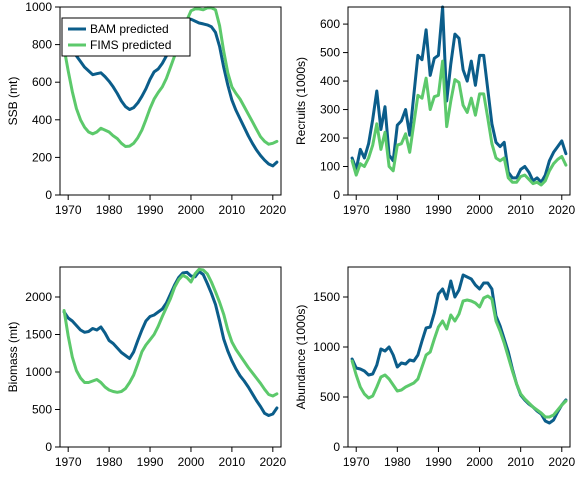 The height and width of the screenshot is (504, 576). What do you see at coordinates (13, 357) in the screenshot?
I see `y-axis-label: Biomass (mt)` at bounding box center [13, 357].